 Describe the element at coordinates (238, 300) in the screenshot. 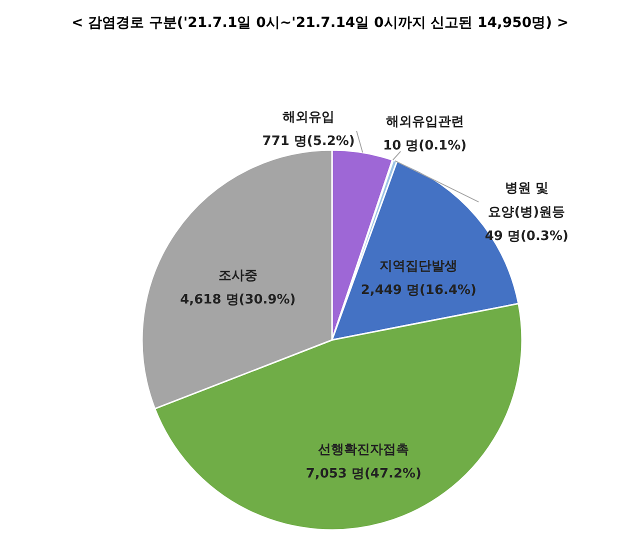

I see `data-label: 4,618 명(30.9%)` at that location.